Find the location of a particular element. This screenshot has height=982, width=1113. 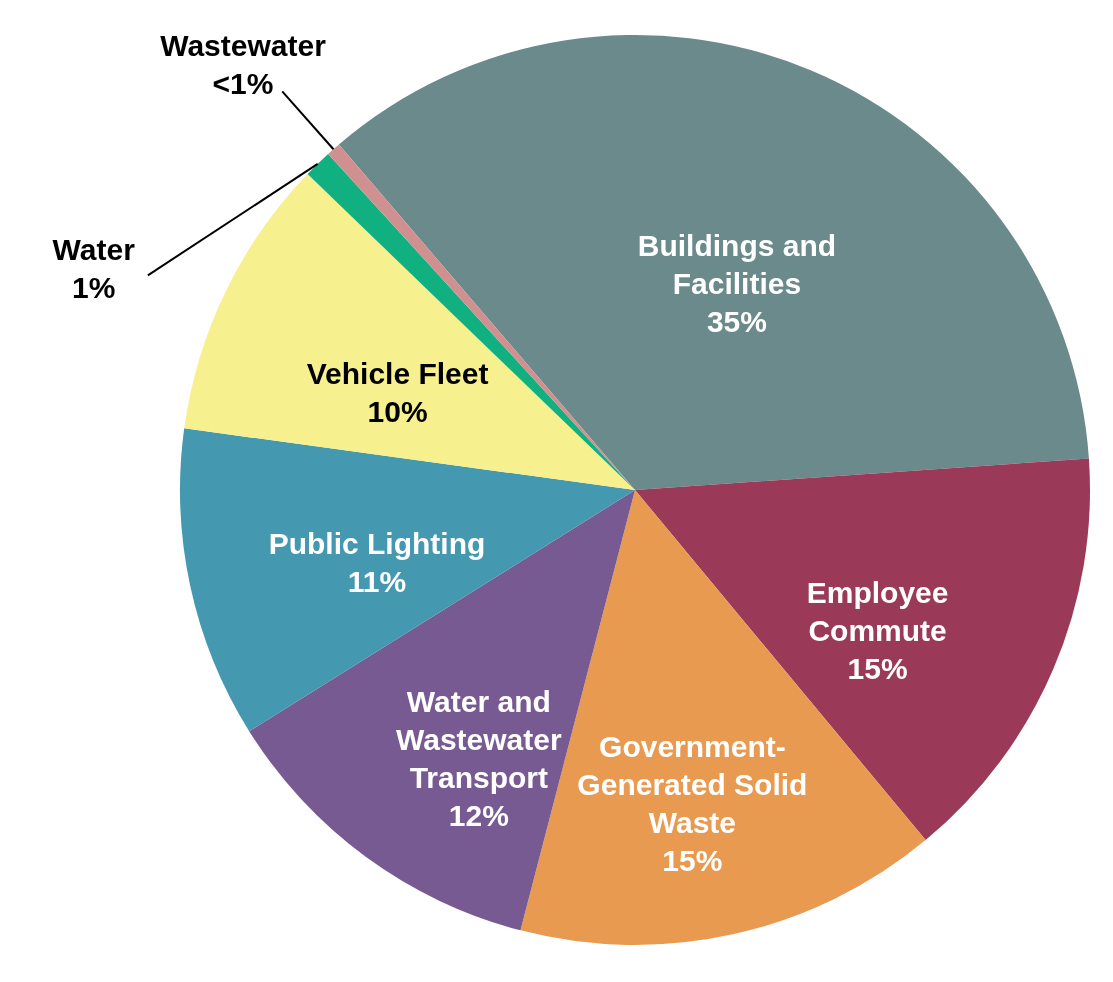

slice-label: Buildings and Facilities is located at coordinates (737, 264).